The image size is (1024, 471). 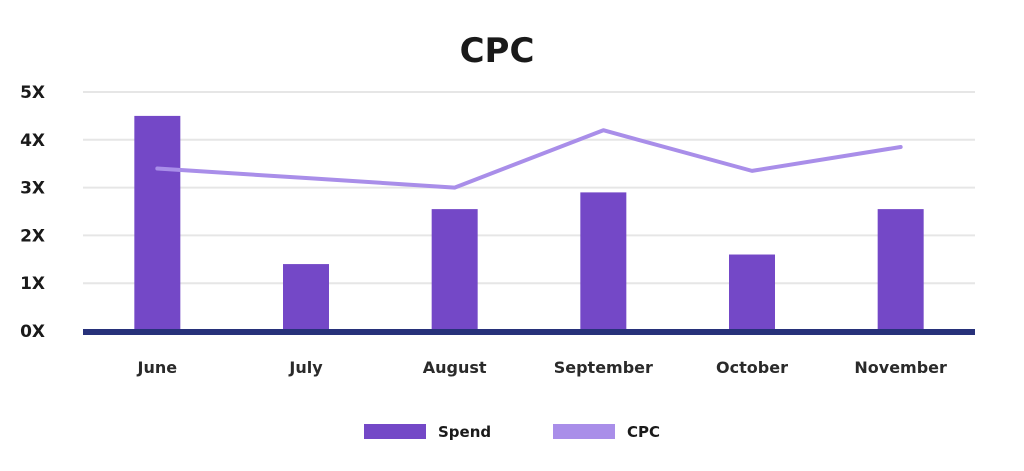 What do you see at coordinates (32, 189) in the screenshot?
I see `y-tick-label: 3X` at bounding box center [32, 189].